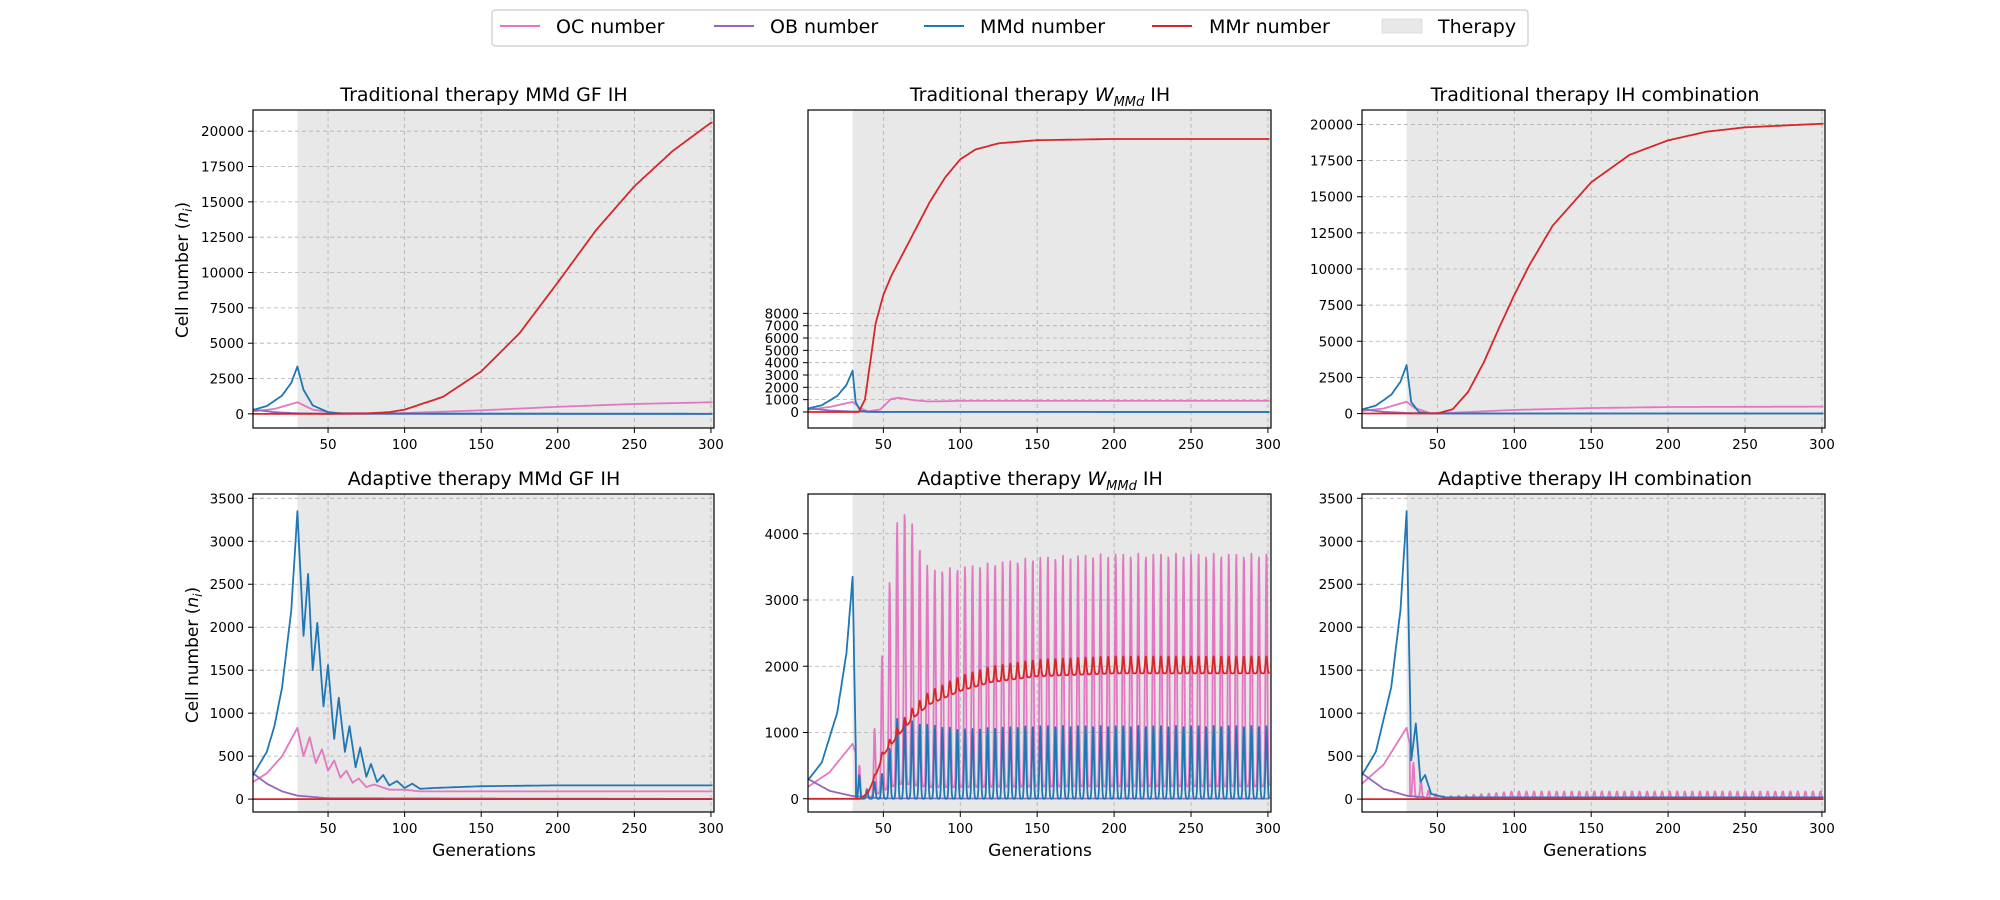 This screenshot has width=2000, height=900. I want to click on y-tick-label: 8000, so click(782, 314).